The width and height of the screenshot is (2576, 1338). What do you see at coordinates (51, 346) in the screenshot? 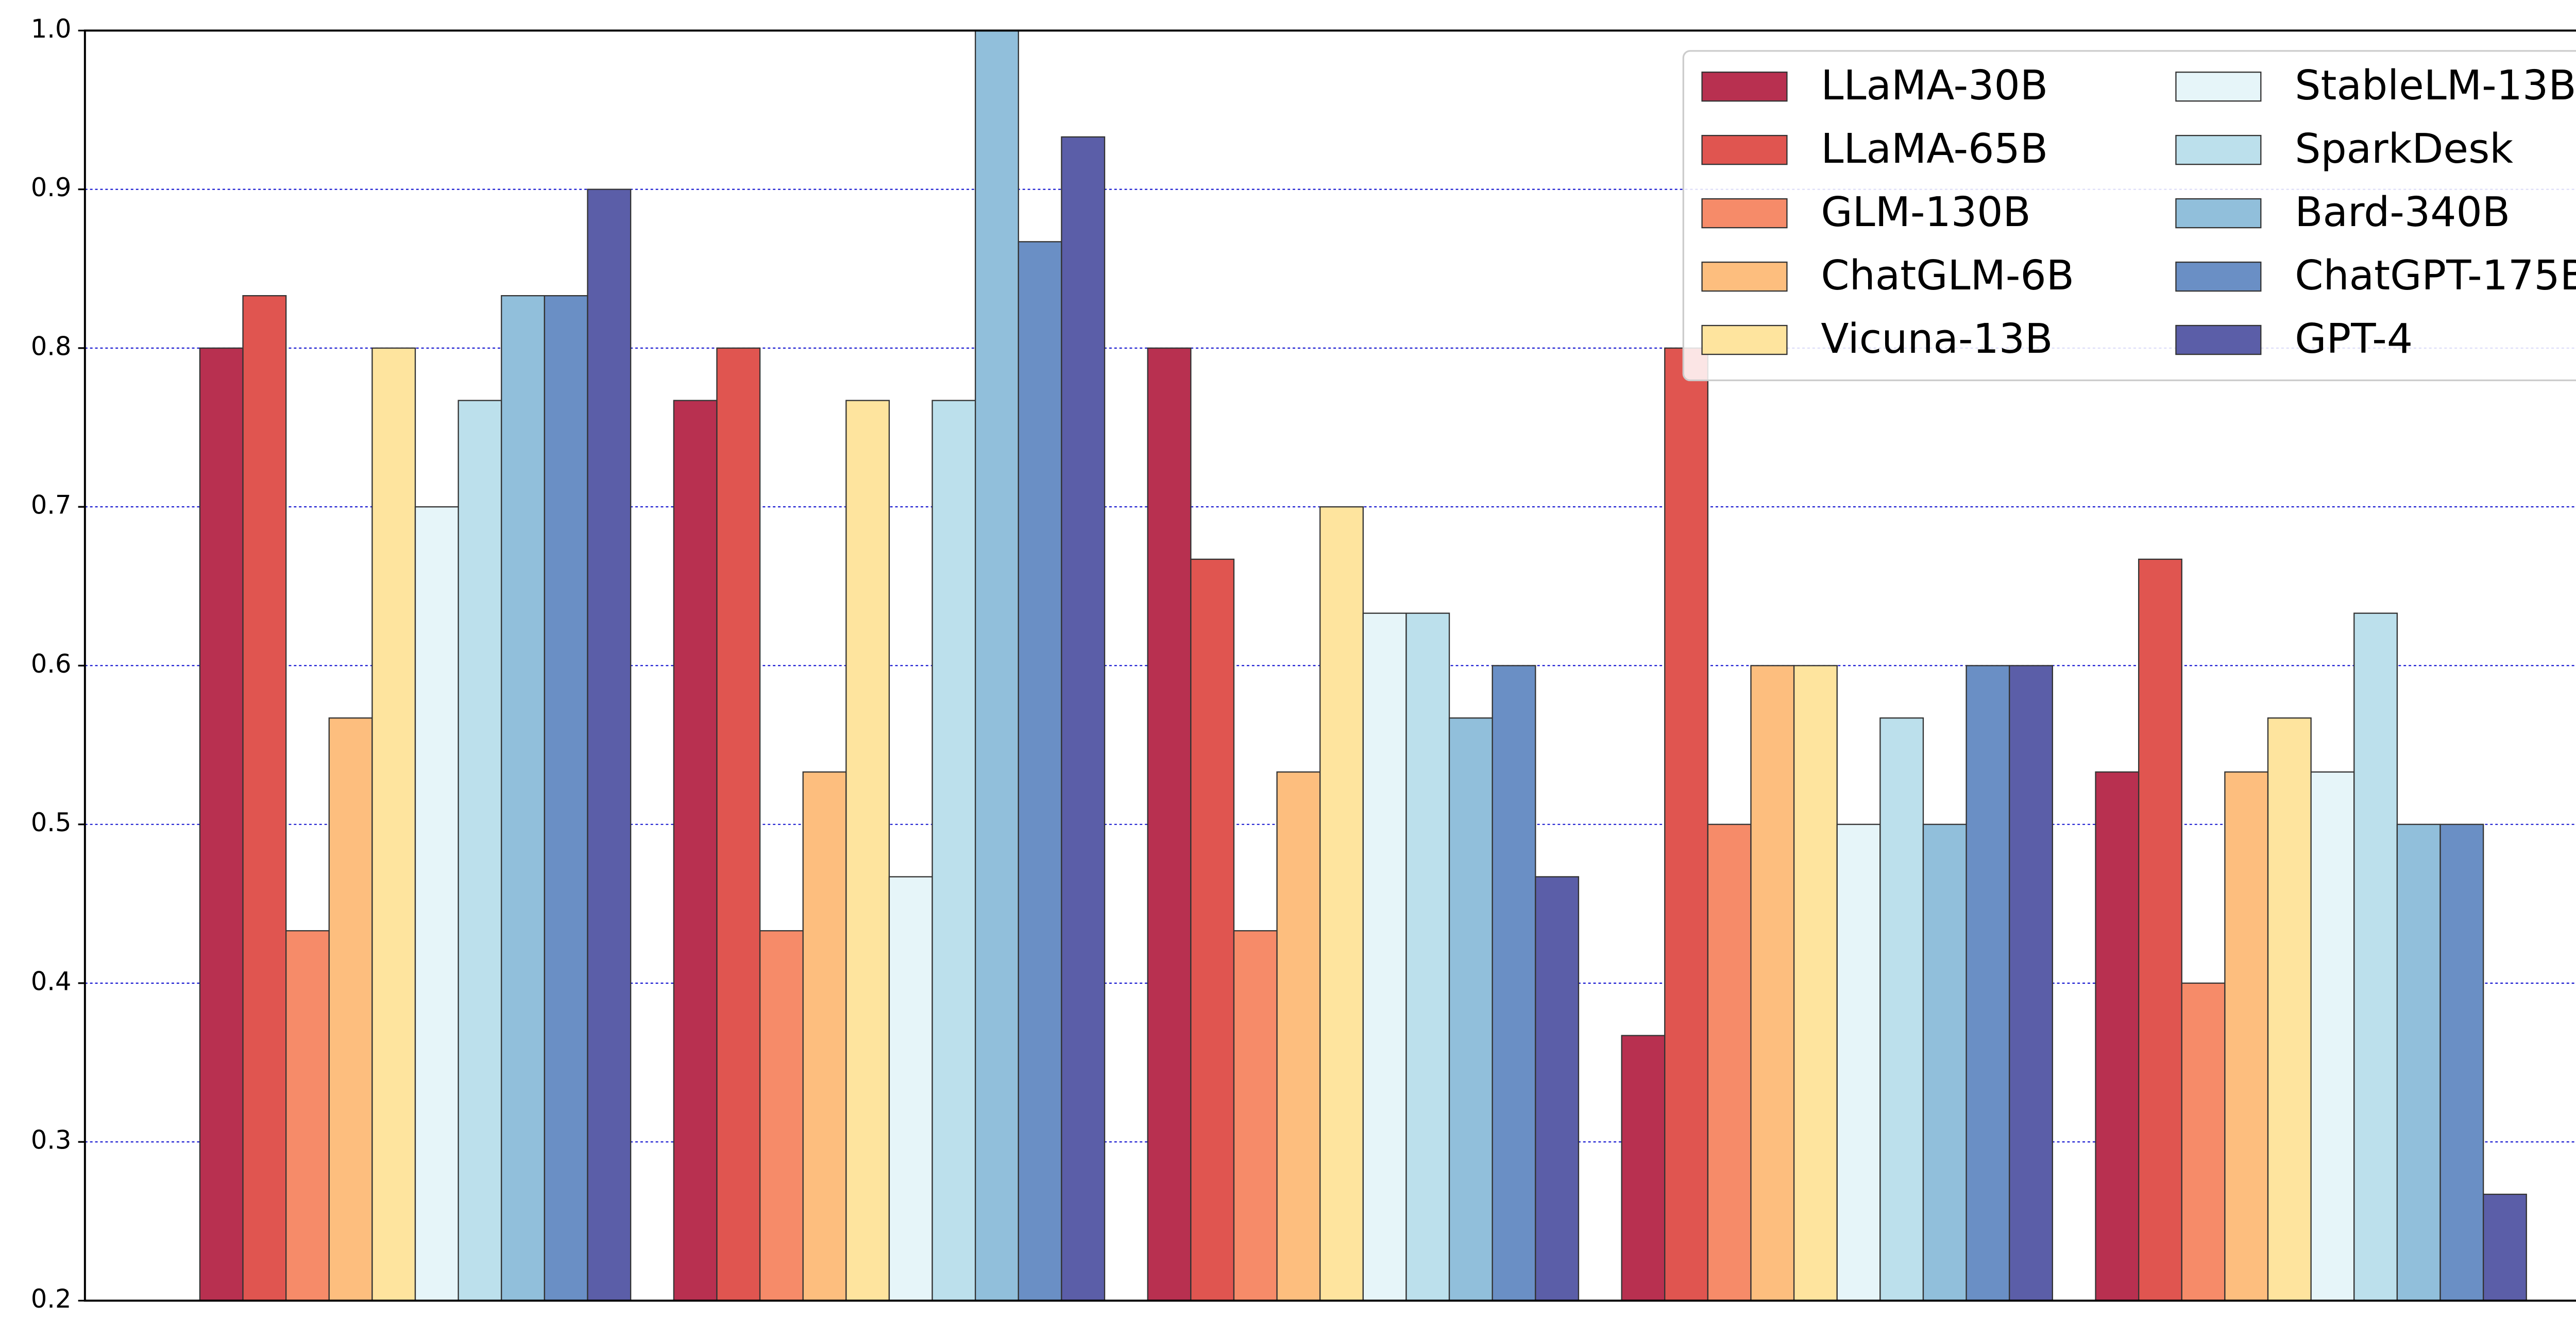
I see `y-tick-label: 0.8` at bounding box center [51, 346].